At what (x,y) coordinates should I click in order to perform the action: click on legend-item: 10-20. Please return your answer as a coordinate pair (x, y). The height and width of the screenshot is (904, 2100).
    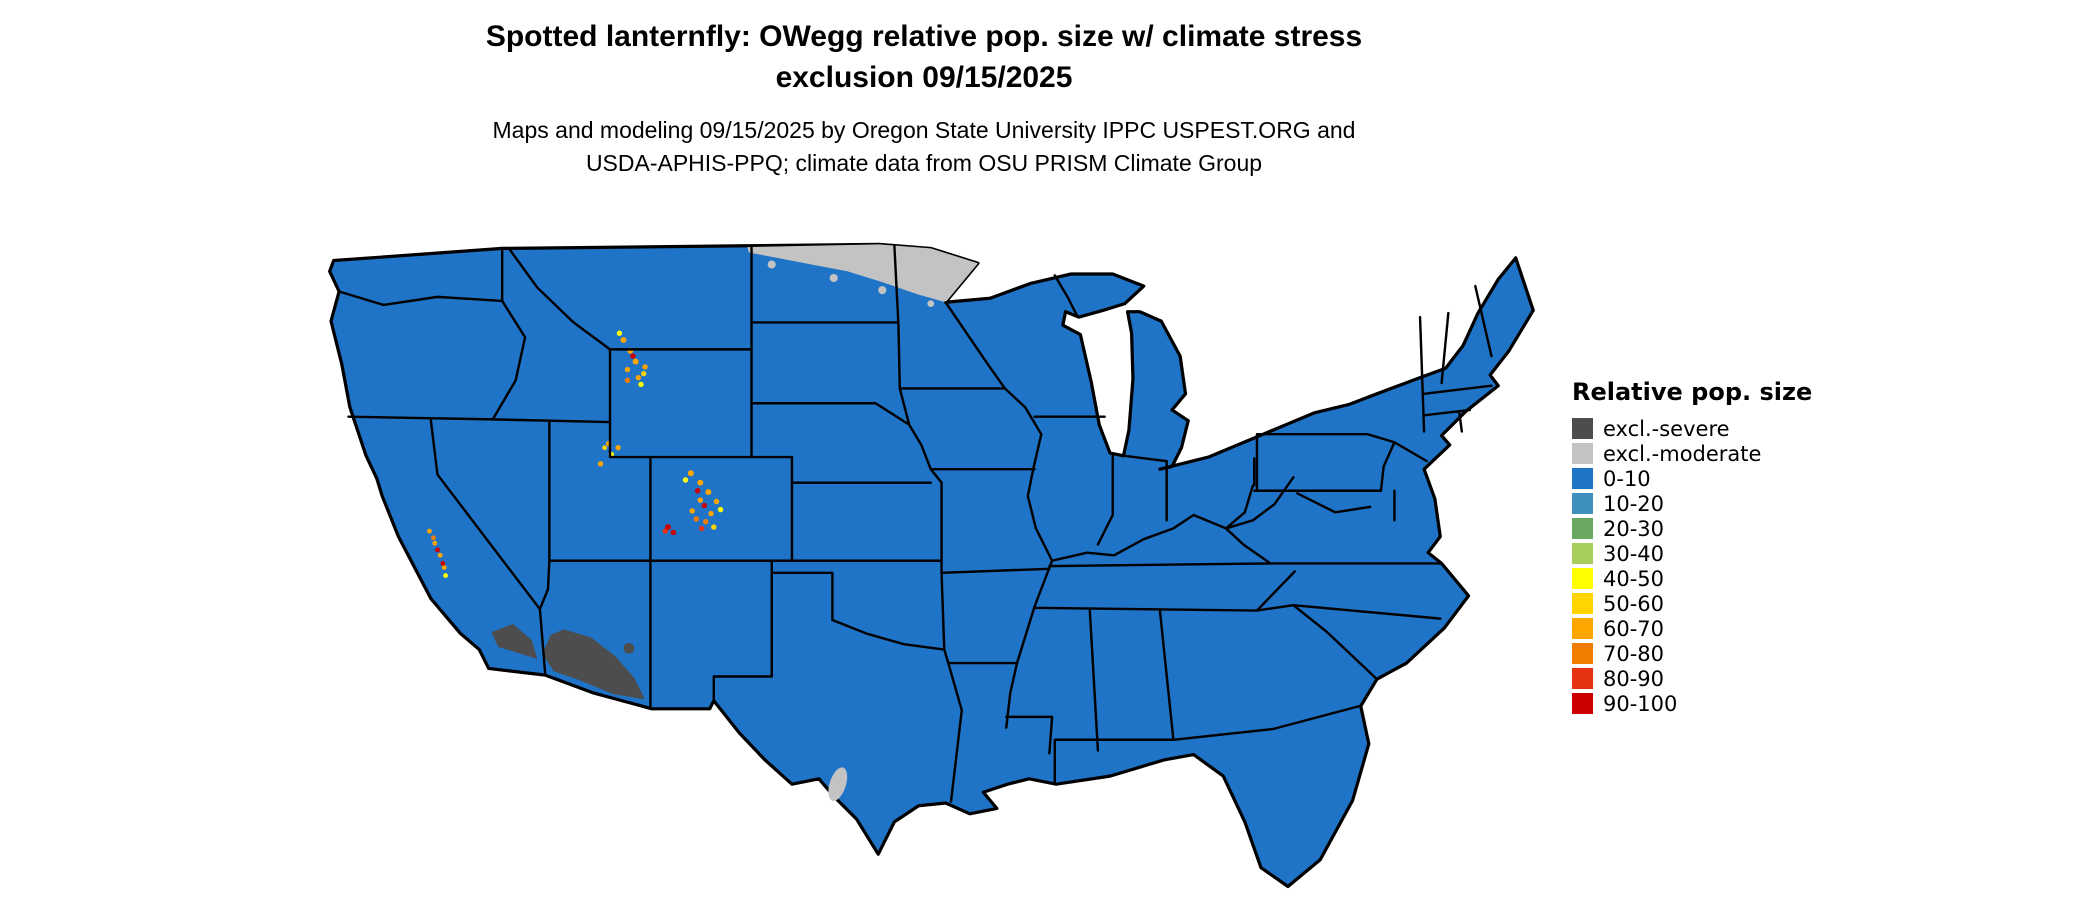
    Looking at the image, I should click on (1722, 503).